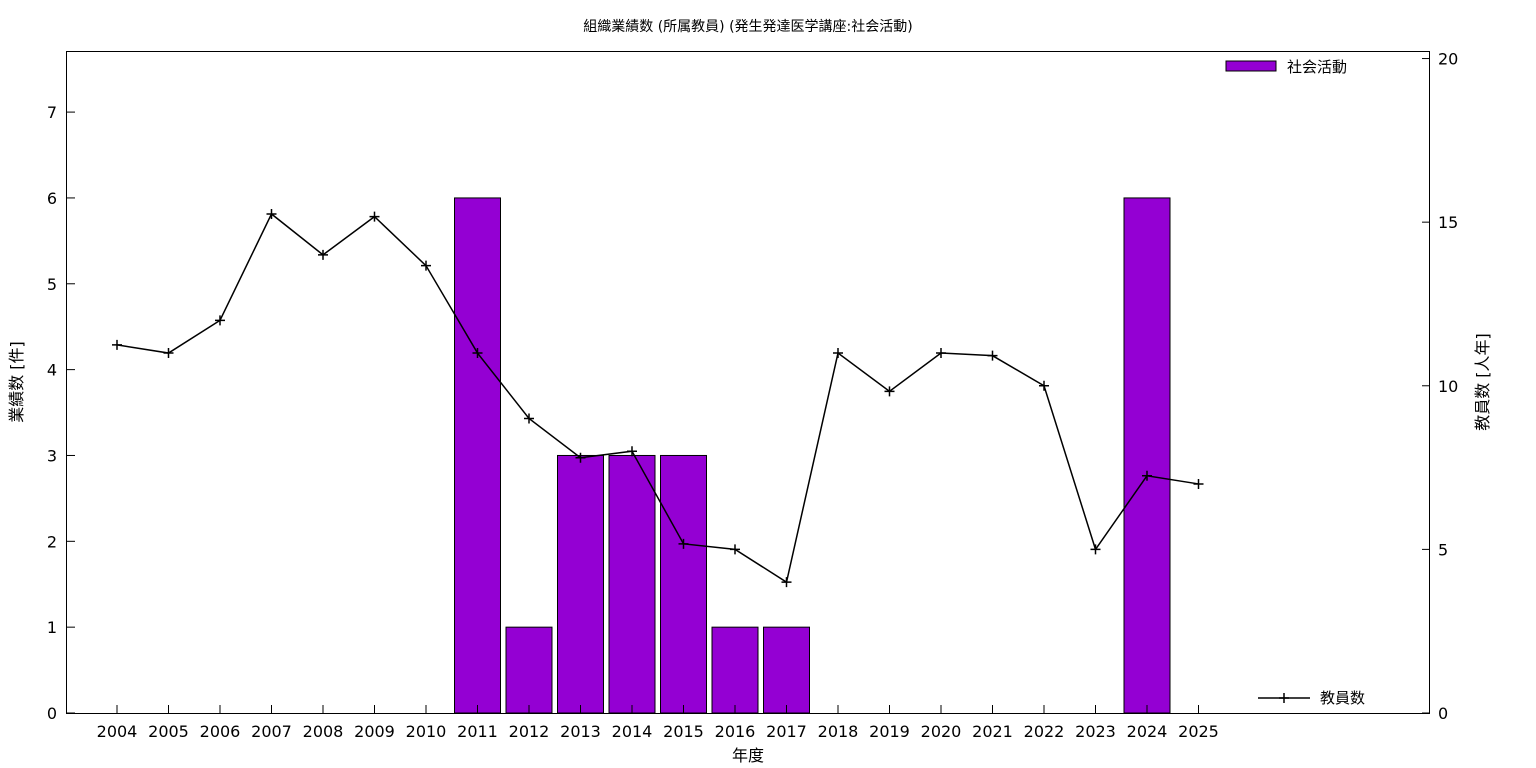  What do you see at coordinates (786, 670) in the screenshot?
I see `bar-2017` at bounding box center [786, 670].